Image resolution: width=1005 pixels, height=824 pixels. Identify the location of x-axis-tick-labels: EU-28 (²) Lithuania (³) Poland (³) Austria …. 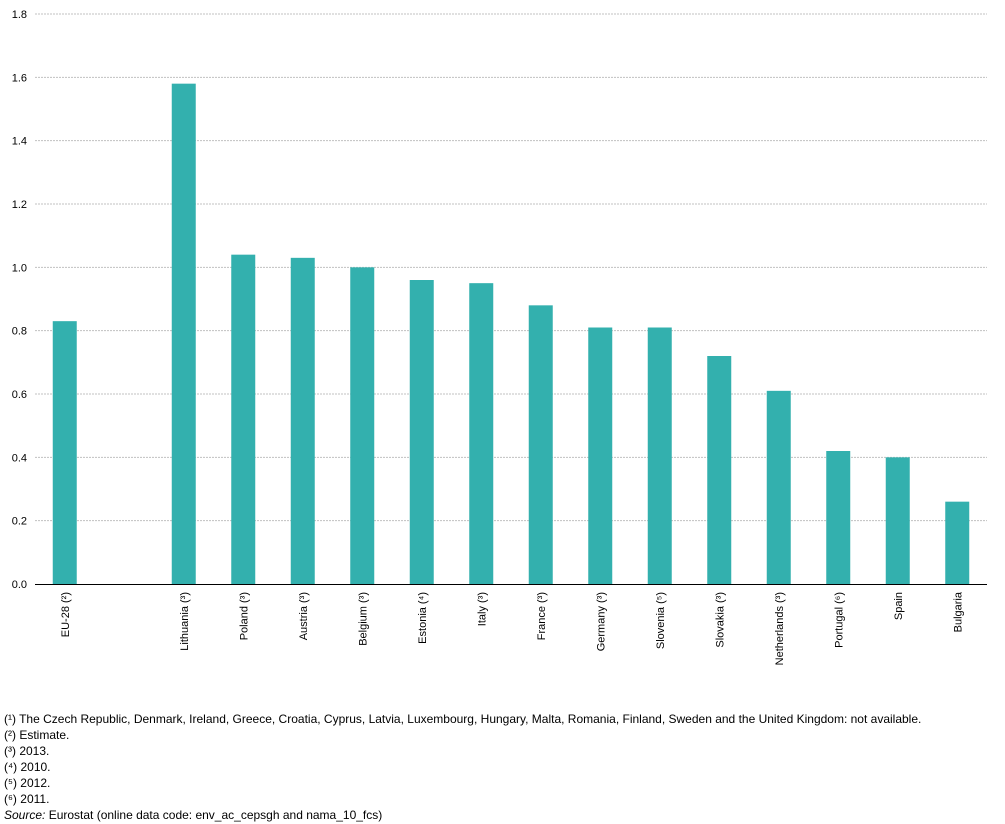
(512, 628).